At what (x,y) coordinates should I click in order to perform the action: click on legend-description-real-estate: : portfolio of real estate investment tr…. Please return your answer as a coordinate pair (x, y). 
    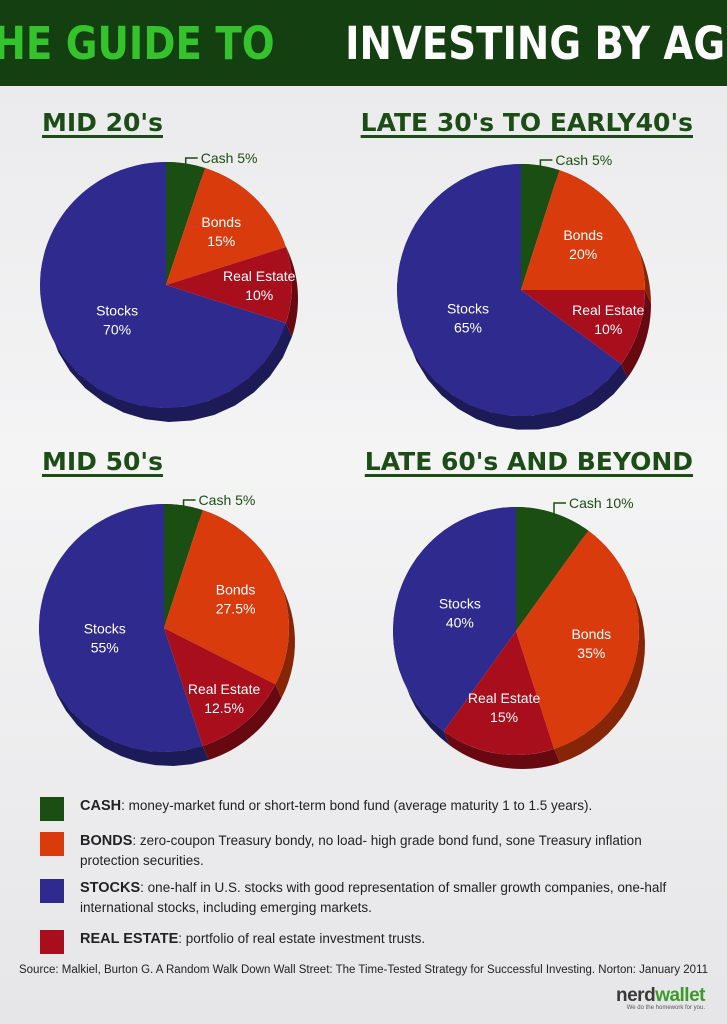
    Looking at the image, I should click on (302, 938).